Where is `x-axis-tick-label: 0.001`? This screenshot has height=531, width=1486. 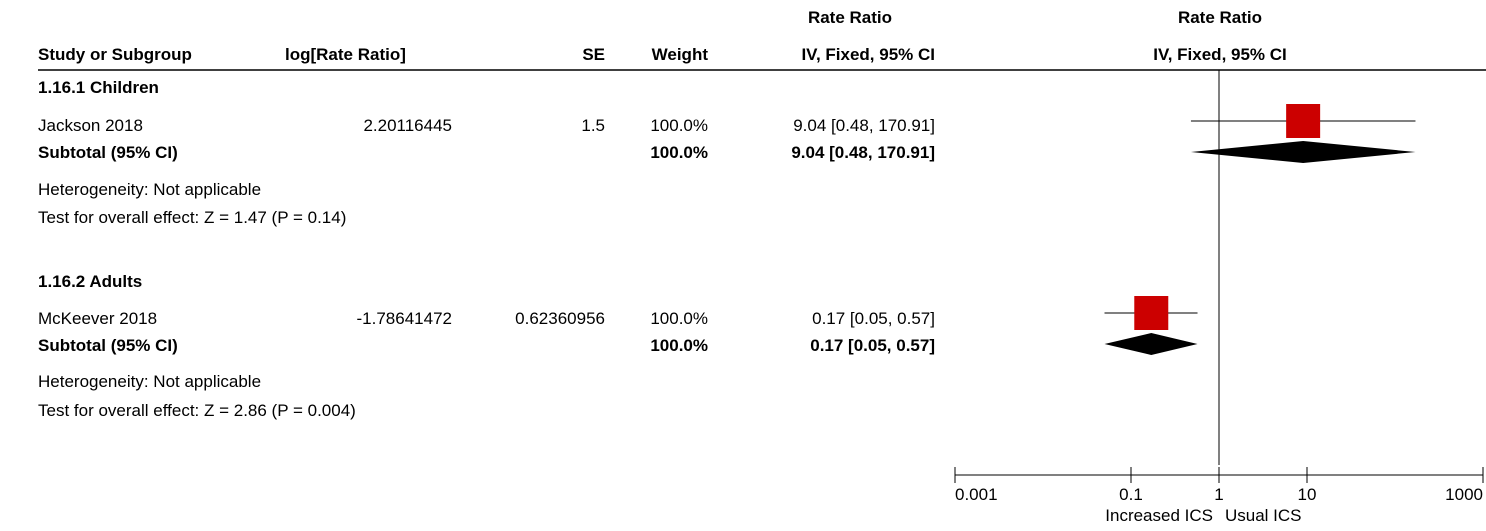
x-axis-tick-label: 0.001 is located at coordinates (976, 494).